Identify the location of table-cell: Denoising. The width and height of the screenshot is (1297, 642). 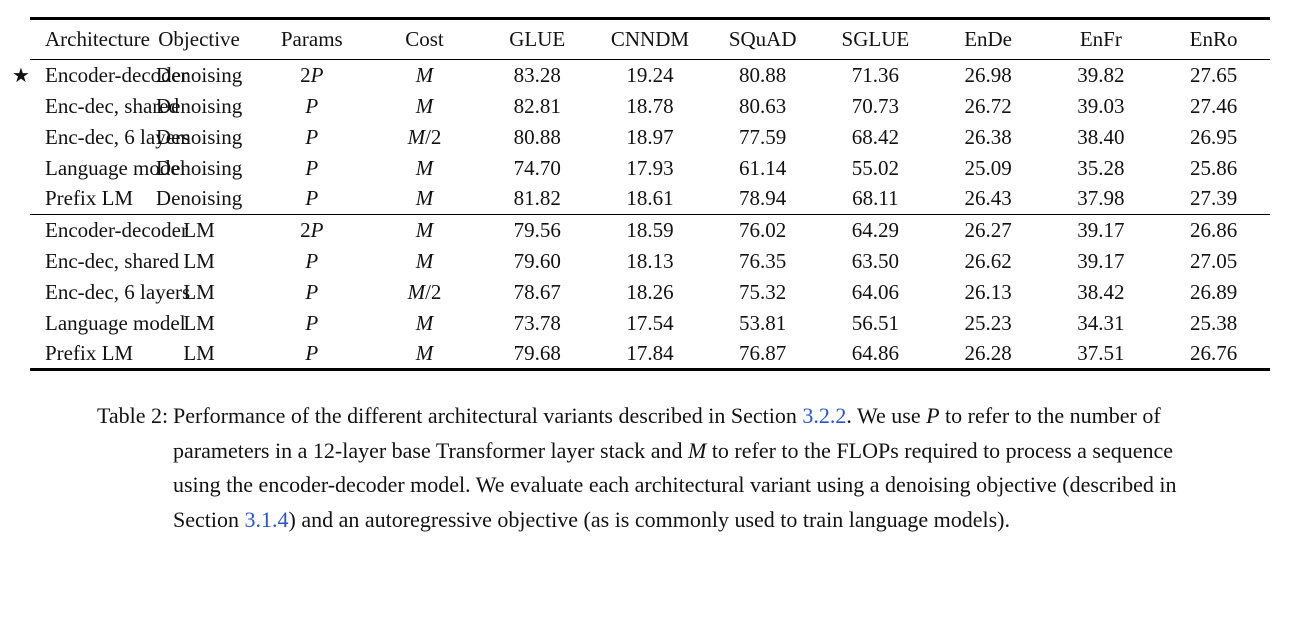
(199, 74).